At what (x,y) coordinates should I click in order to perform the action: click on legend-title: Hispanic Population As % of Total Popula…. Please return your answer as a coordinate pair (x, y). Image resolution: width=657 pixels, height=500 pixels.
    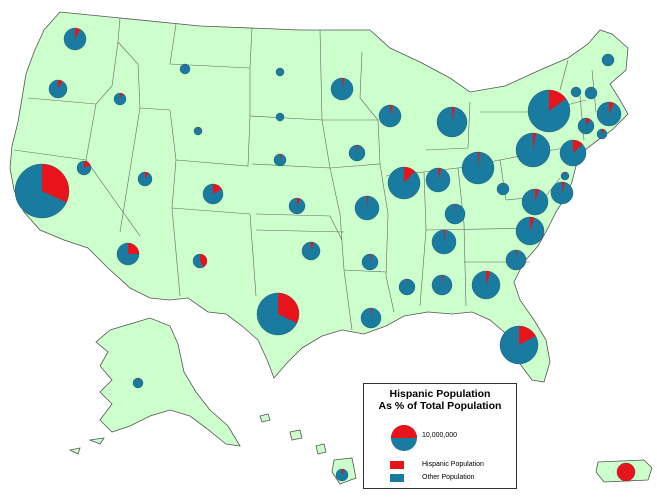
    Looking at the image, I should click on (440, 400).